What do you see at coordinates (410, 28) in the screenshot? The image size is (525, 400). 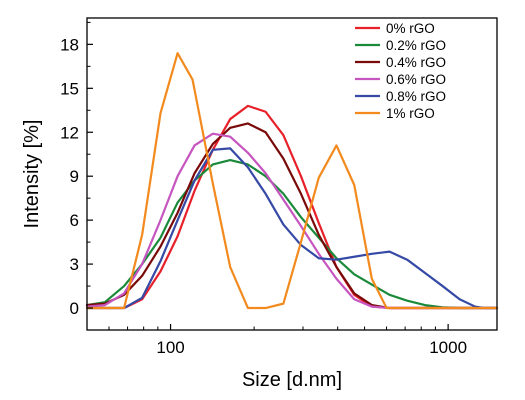 I see `legend-label-0: 0% rGO` at bounding box center [410, 28].